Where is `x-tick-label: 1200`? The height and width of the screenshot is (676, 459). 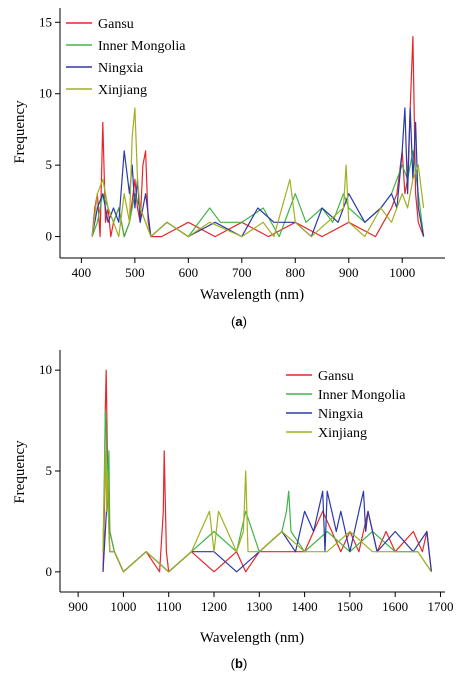 x-tick-label: 1200 is located at coordinates (214, 606).